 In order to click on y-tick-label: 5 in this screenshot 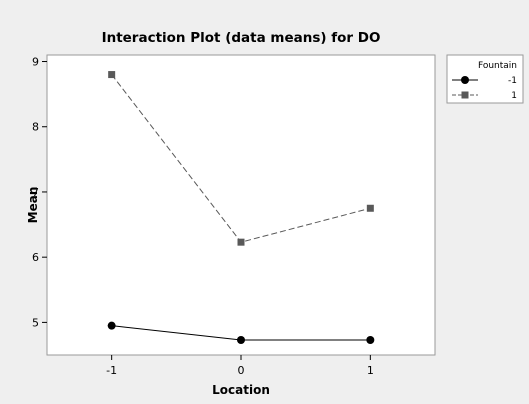, I will do `click(35, 322)`.